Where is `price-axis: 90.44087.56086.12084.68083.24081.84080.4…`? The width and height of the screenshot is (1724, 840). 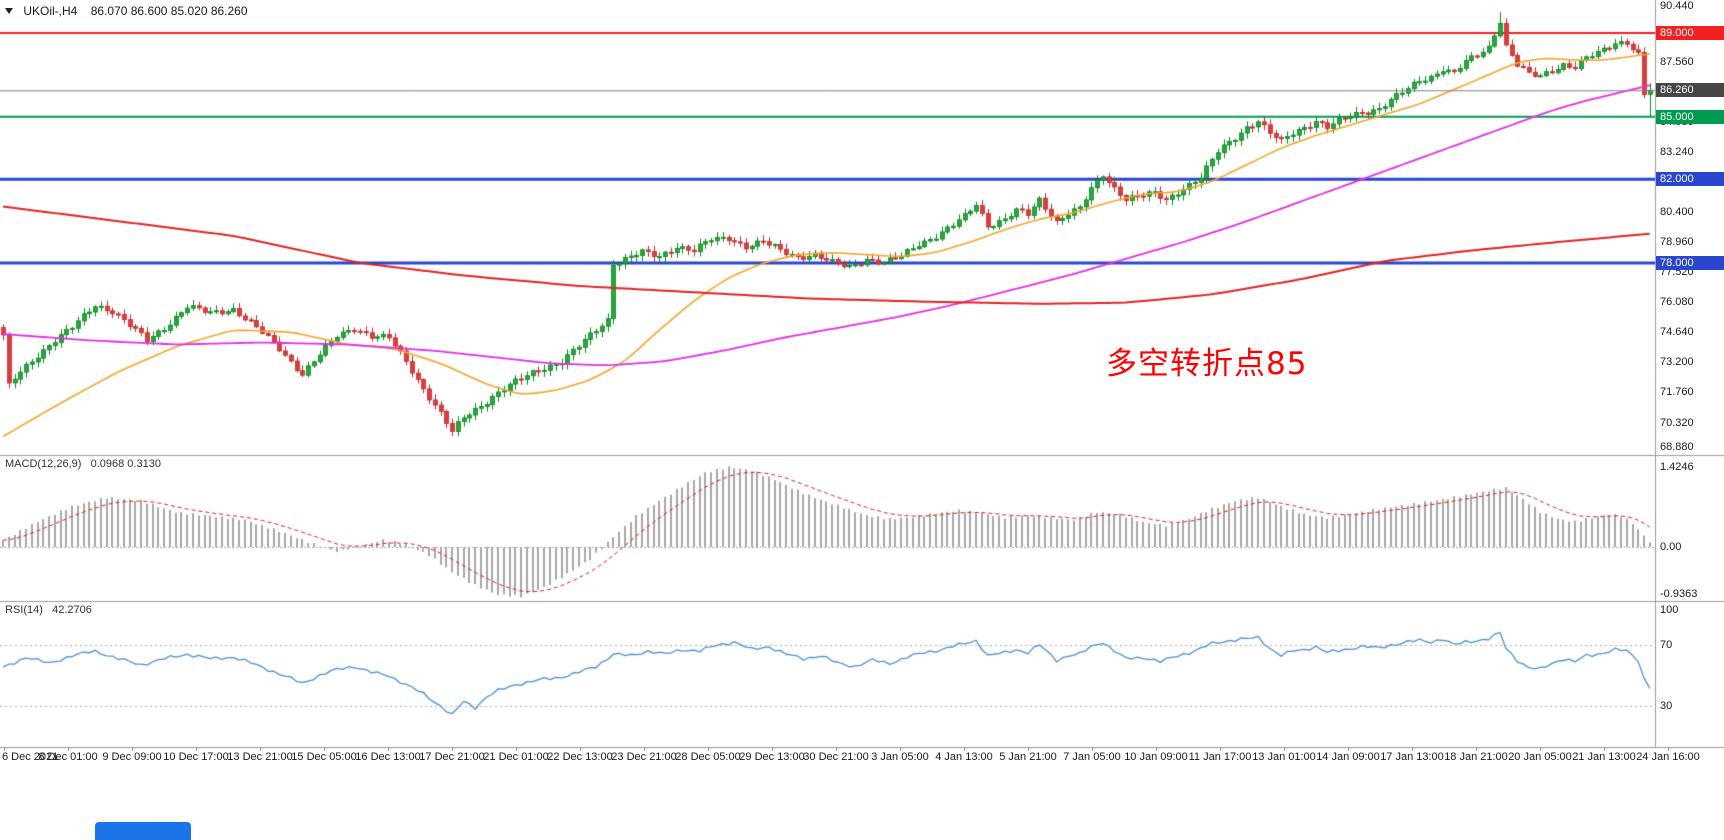
price-axis: 90.44087.56086.12084.68083.24081.84080.4… is located at coordinates (1690, 373).